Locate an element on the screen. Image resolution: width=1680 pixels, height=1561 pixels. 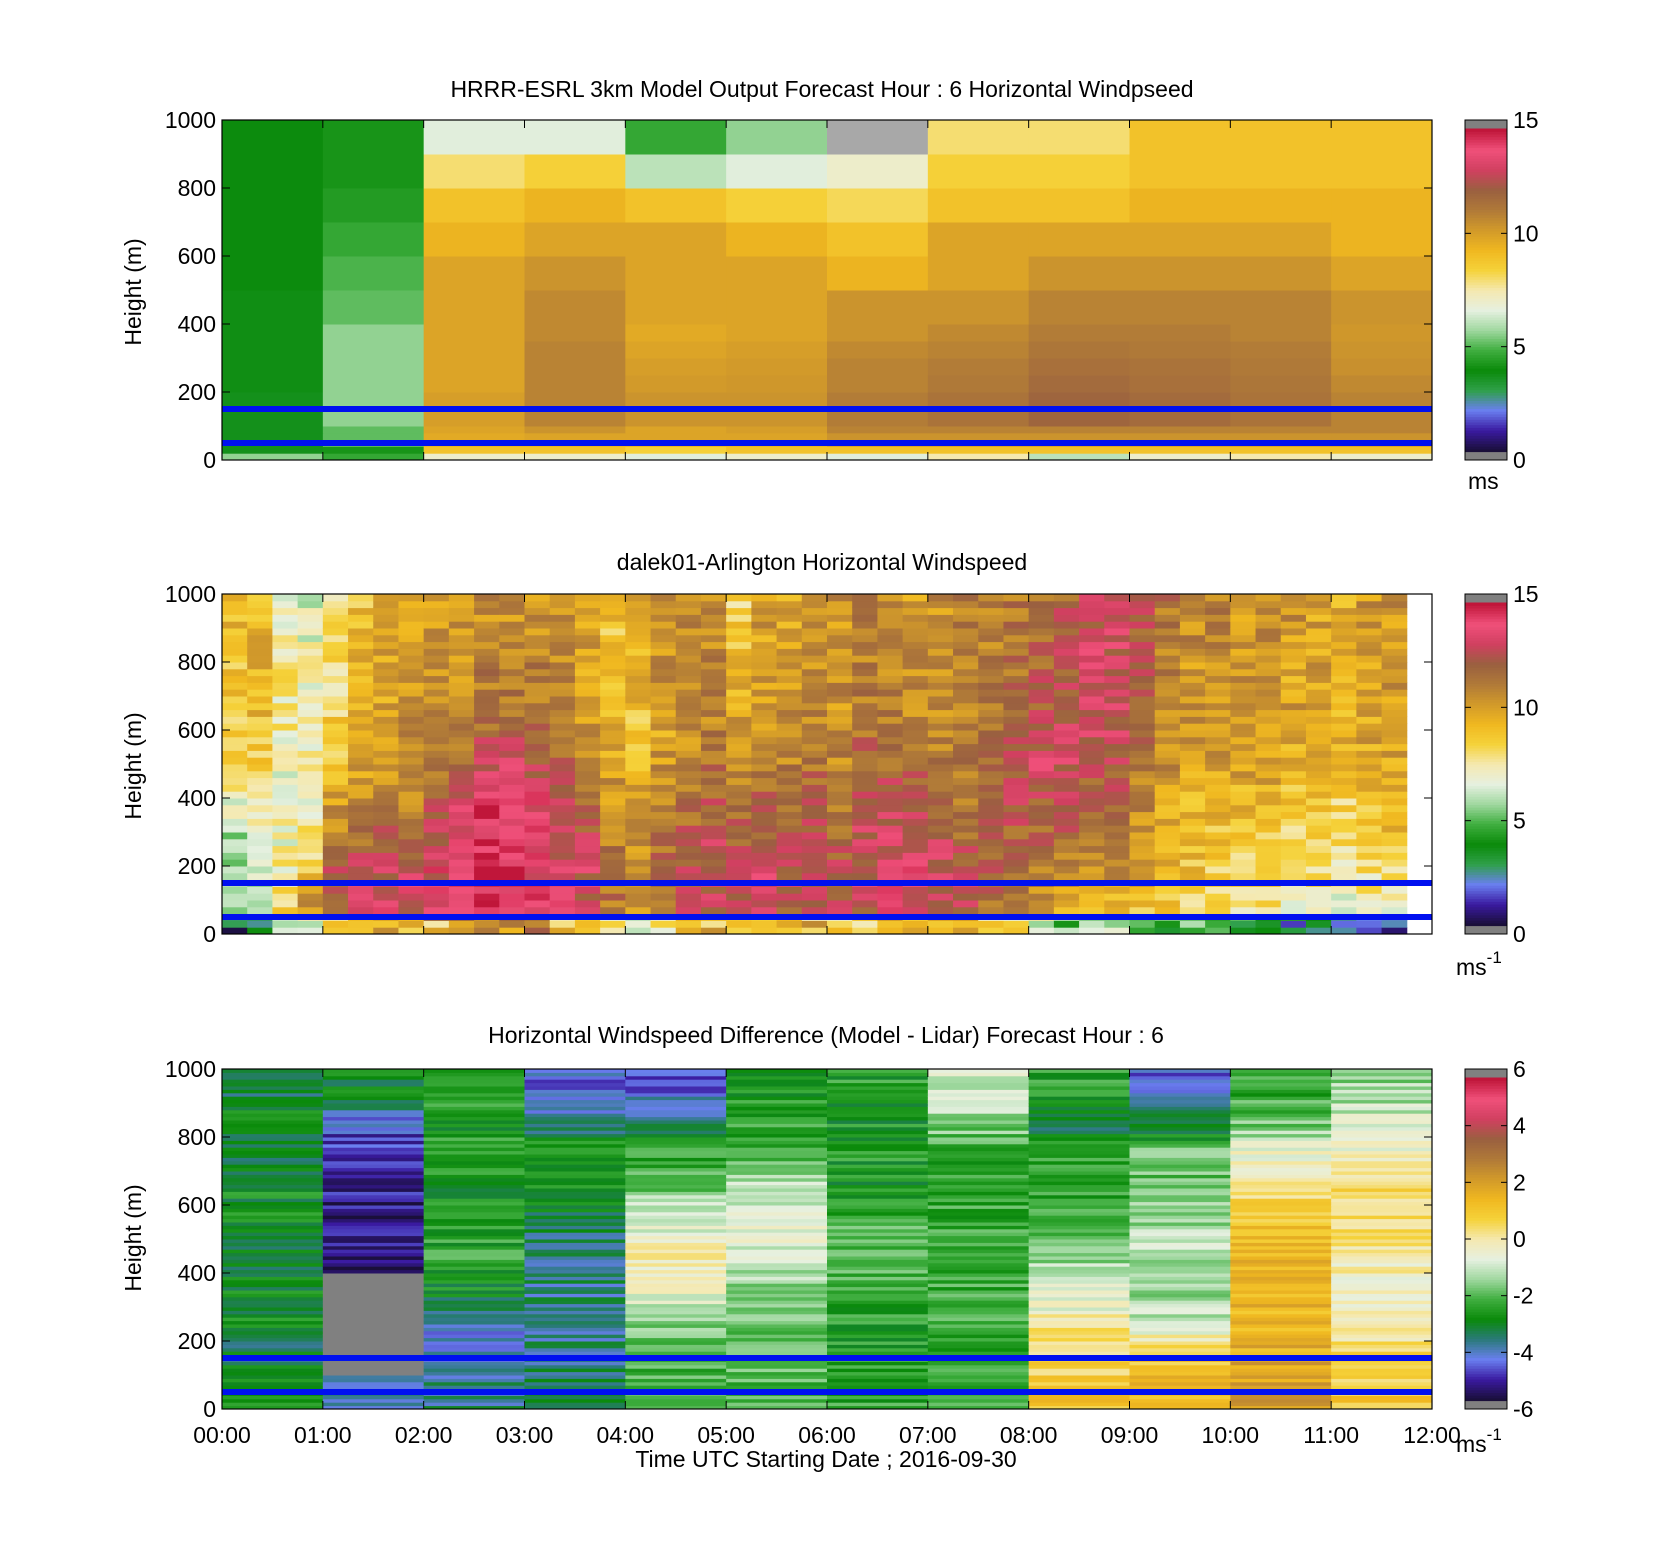
xtick-label: 07:00 is located at coordinates (928, 1435).